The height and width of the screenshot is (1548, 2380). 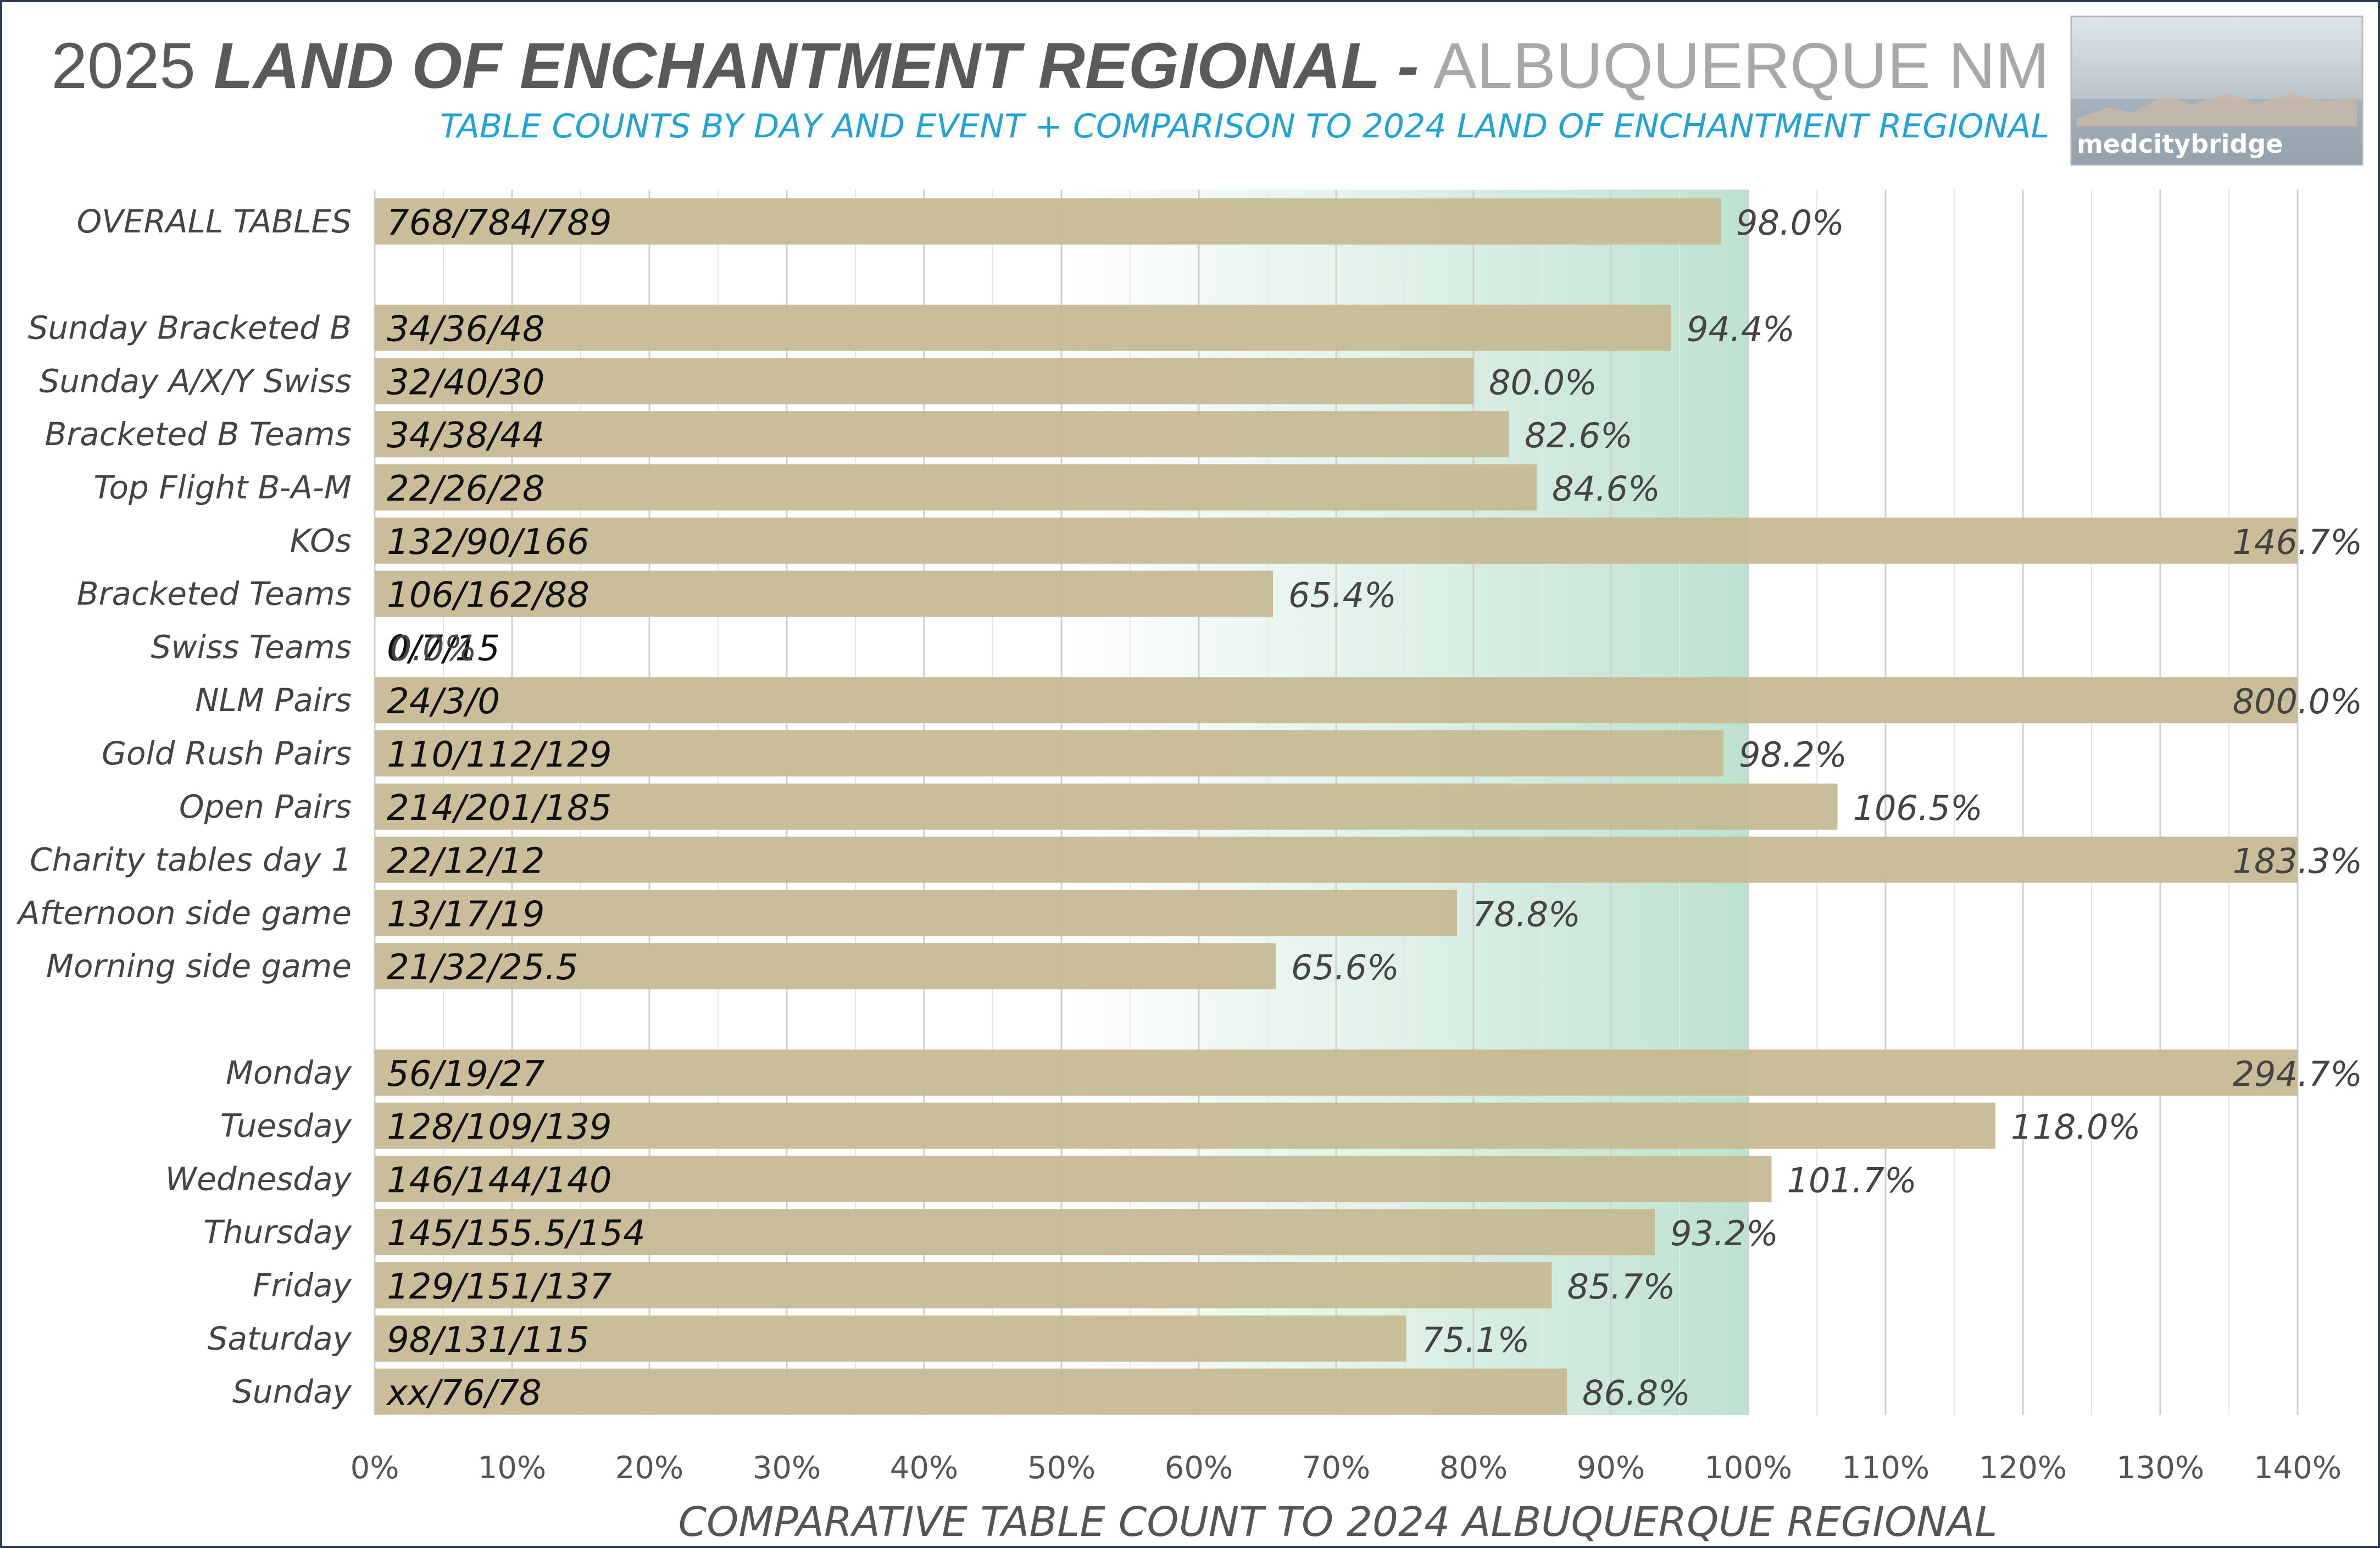 I want to click on bar-count-label: 214/201/185, so click(x=499, y=809).